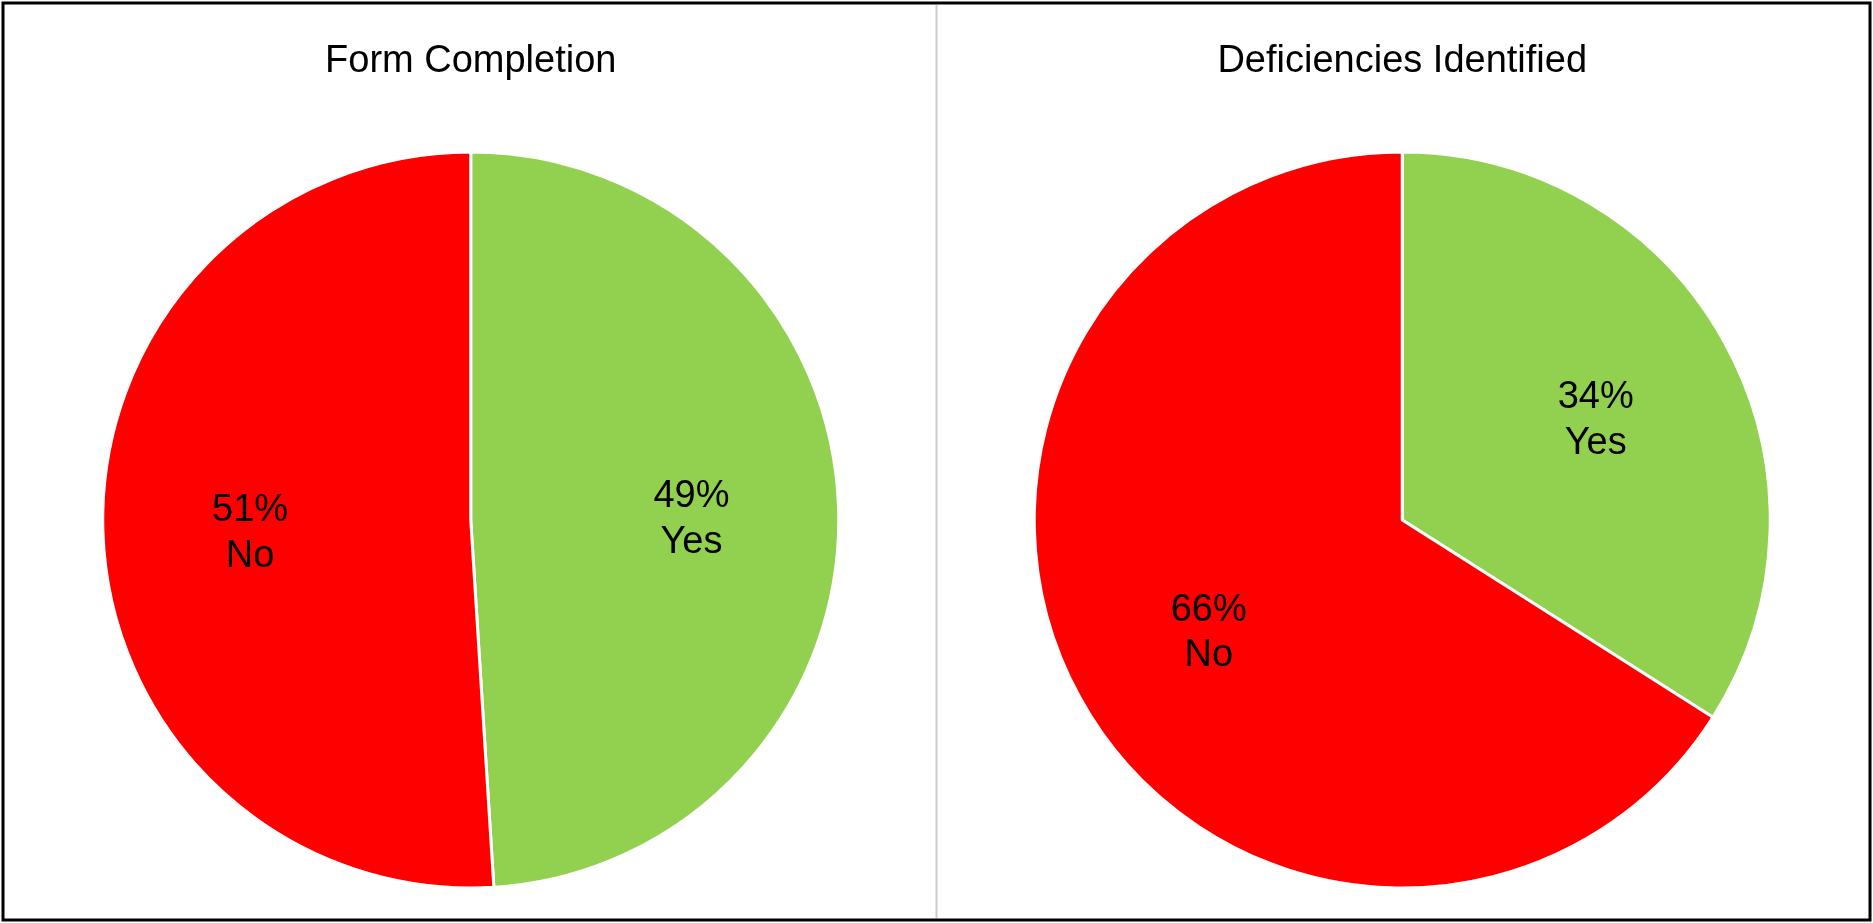 Image resolution: width=1873 pixels, height=923 pixels. Describe the element at coordinates (1595, 394) in the screenshot. I see `data-label: 34%` at that location.